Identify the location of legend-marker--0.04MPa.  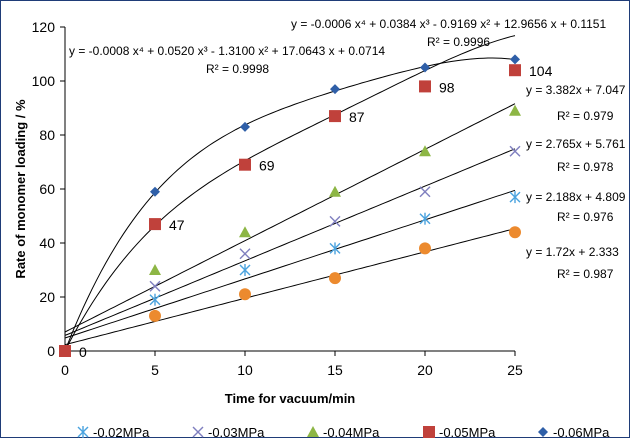
(313, 431).